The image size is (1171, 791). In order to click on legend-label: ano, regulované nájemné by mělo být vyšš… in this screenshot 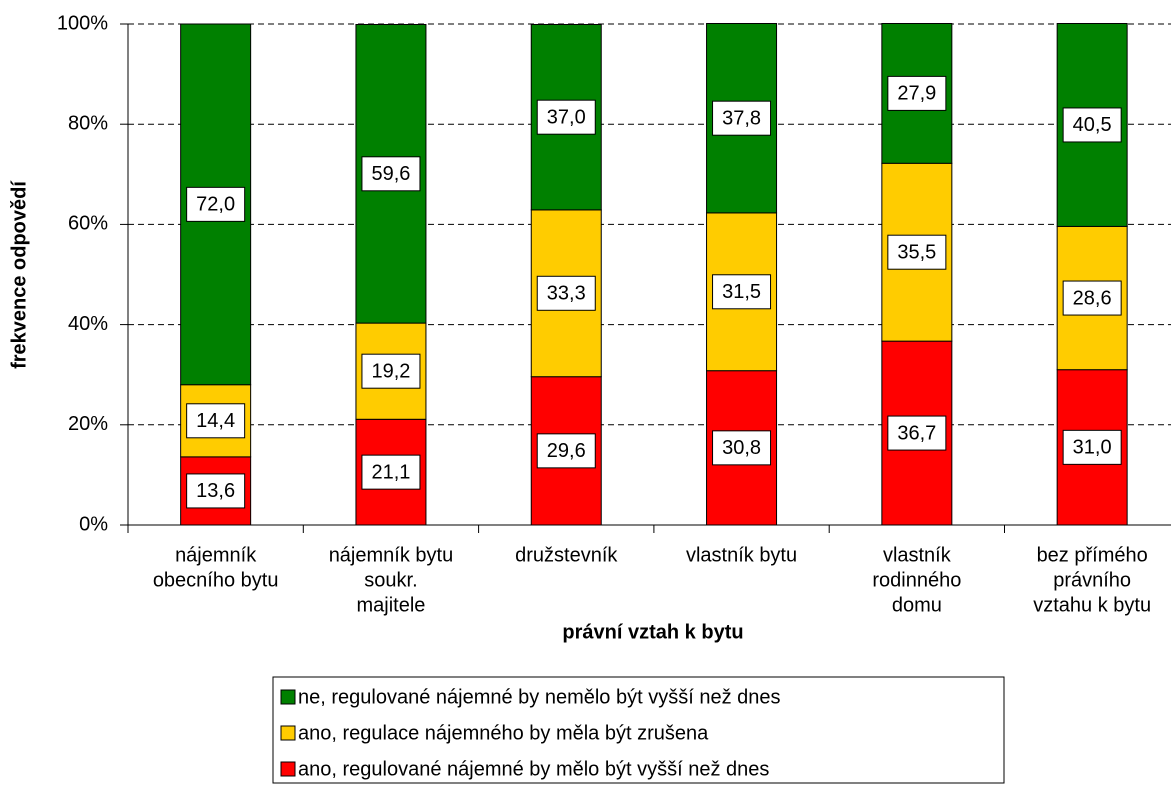, I will do `click(533, 769)`.